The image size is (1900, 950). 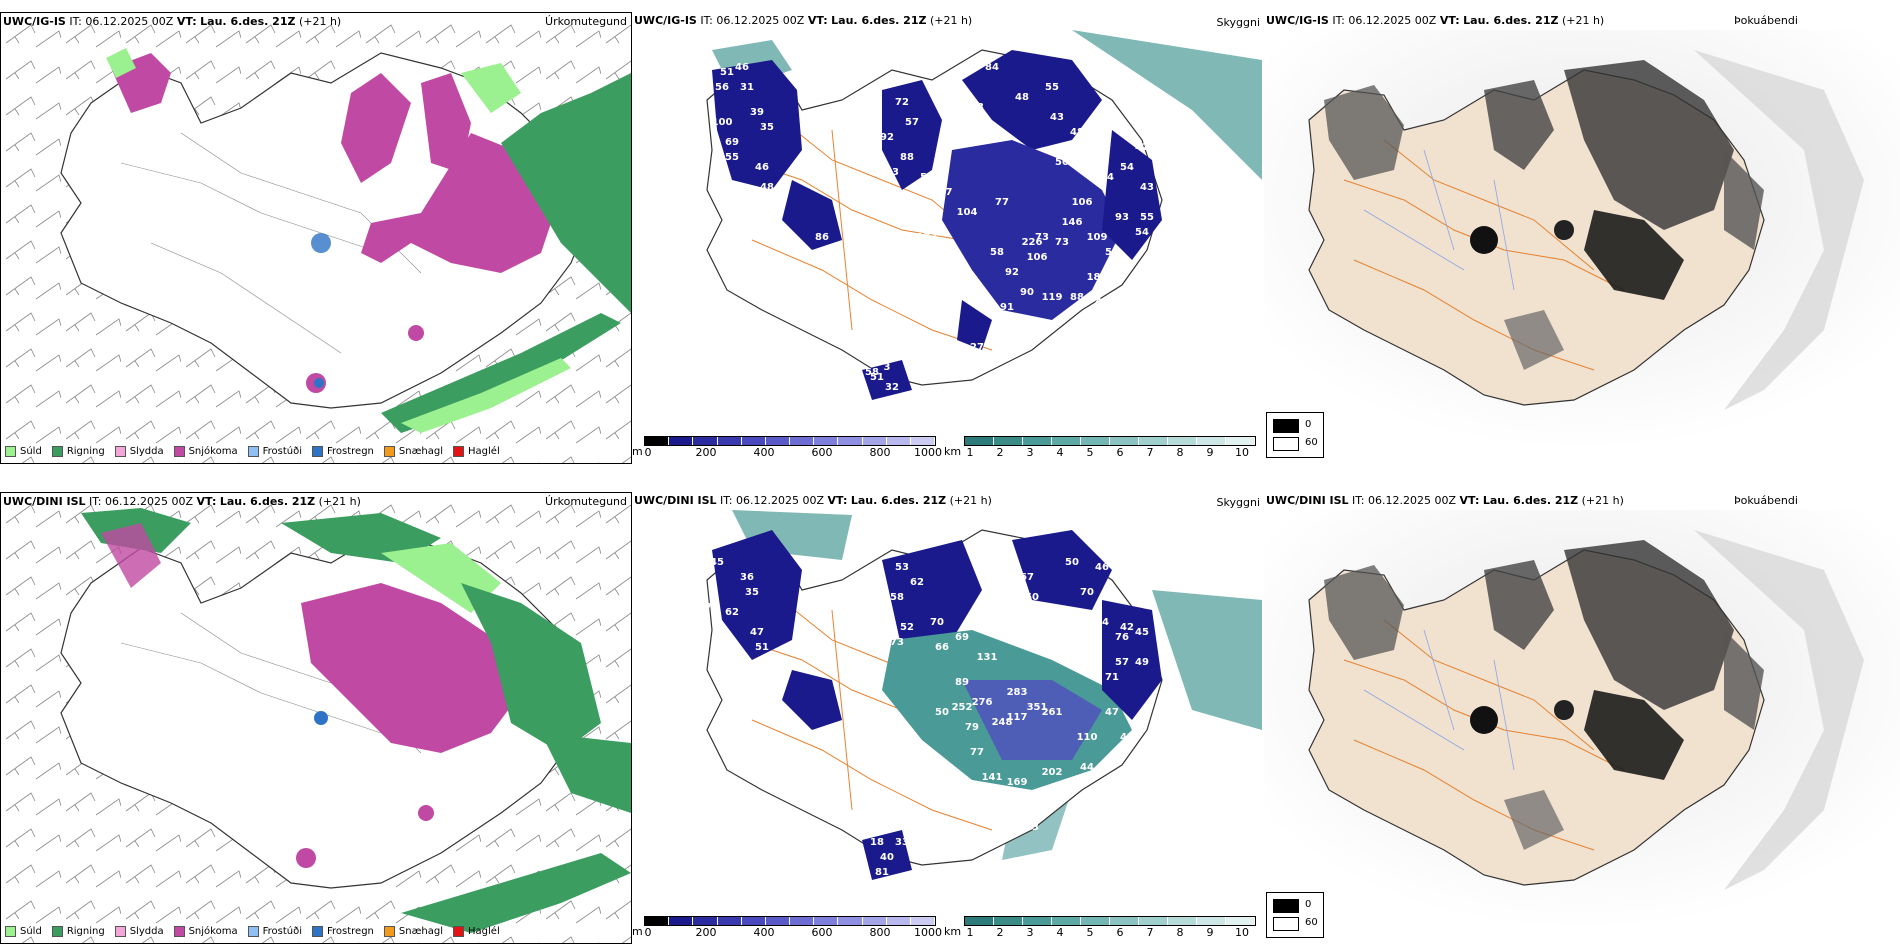 I want to click on legend-item-frostregn: Frostregn, so click(x=343, y=931).